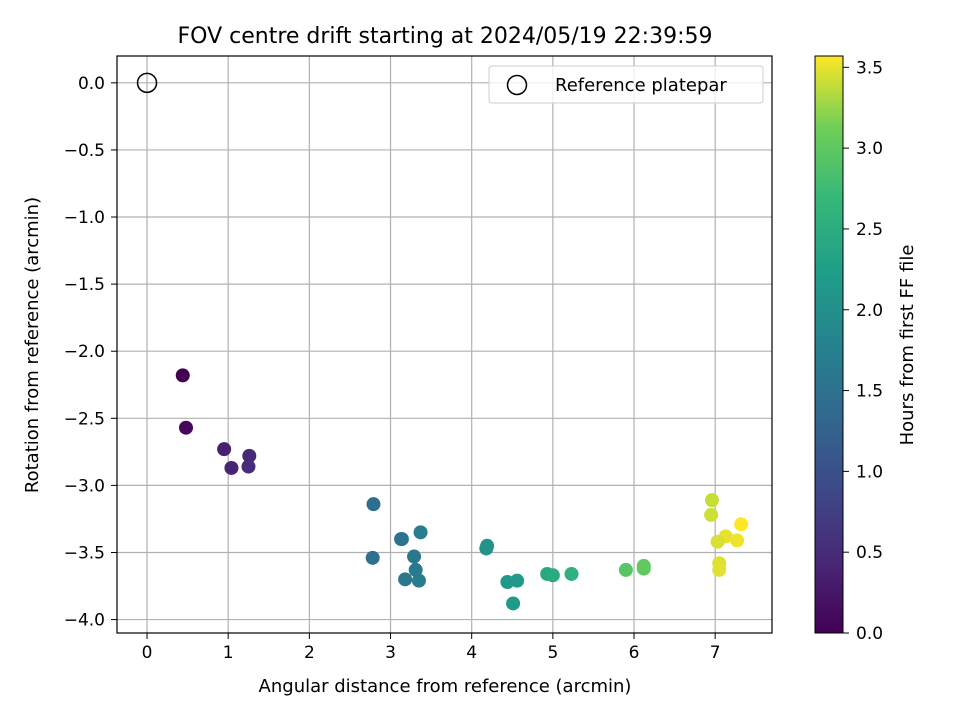 The width and height of the screenshot is (960, 720). What do you see at coordinates (869, 472) in the screenshot?
I see `colorbar-tick-label: 1.0` at bounding box center [869, 472].